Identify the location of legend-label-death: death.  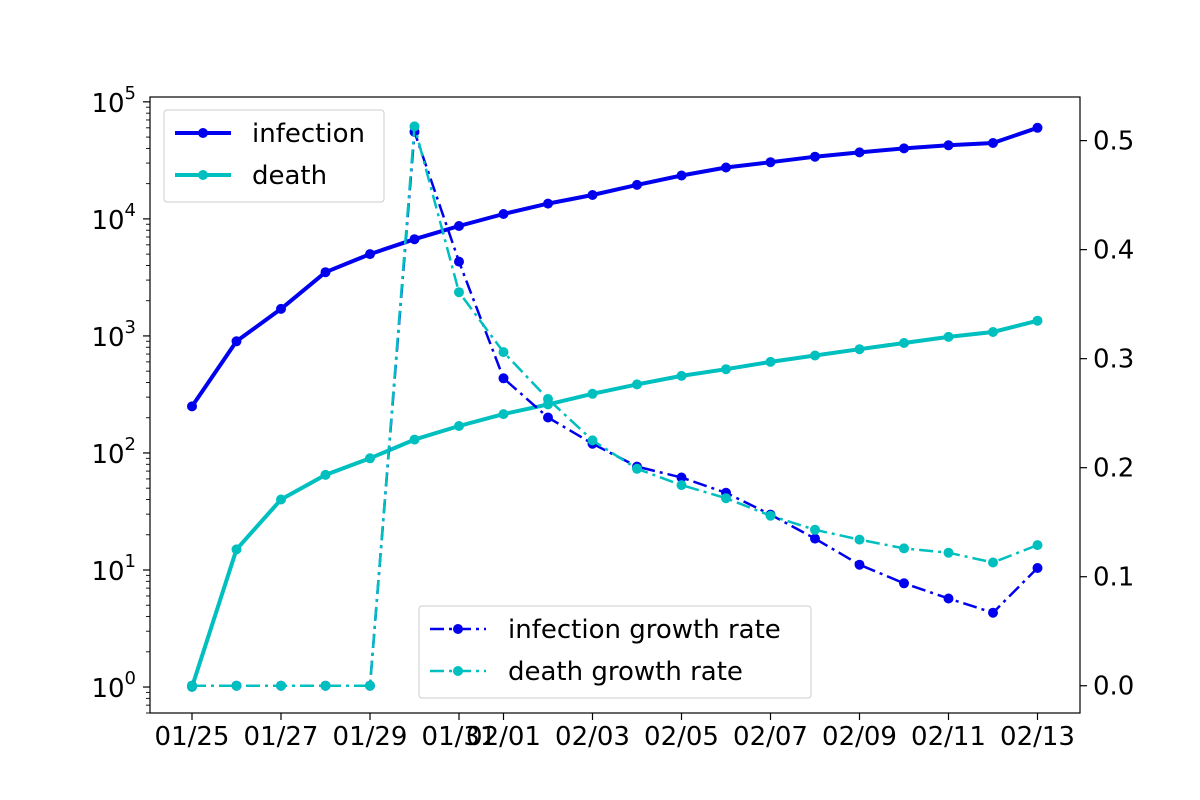
(289, 176).